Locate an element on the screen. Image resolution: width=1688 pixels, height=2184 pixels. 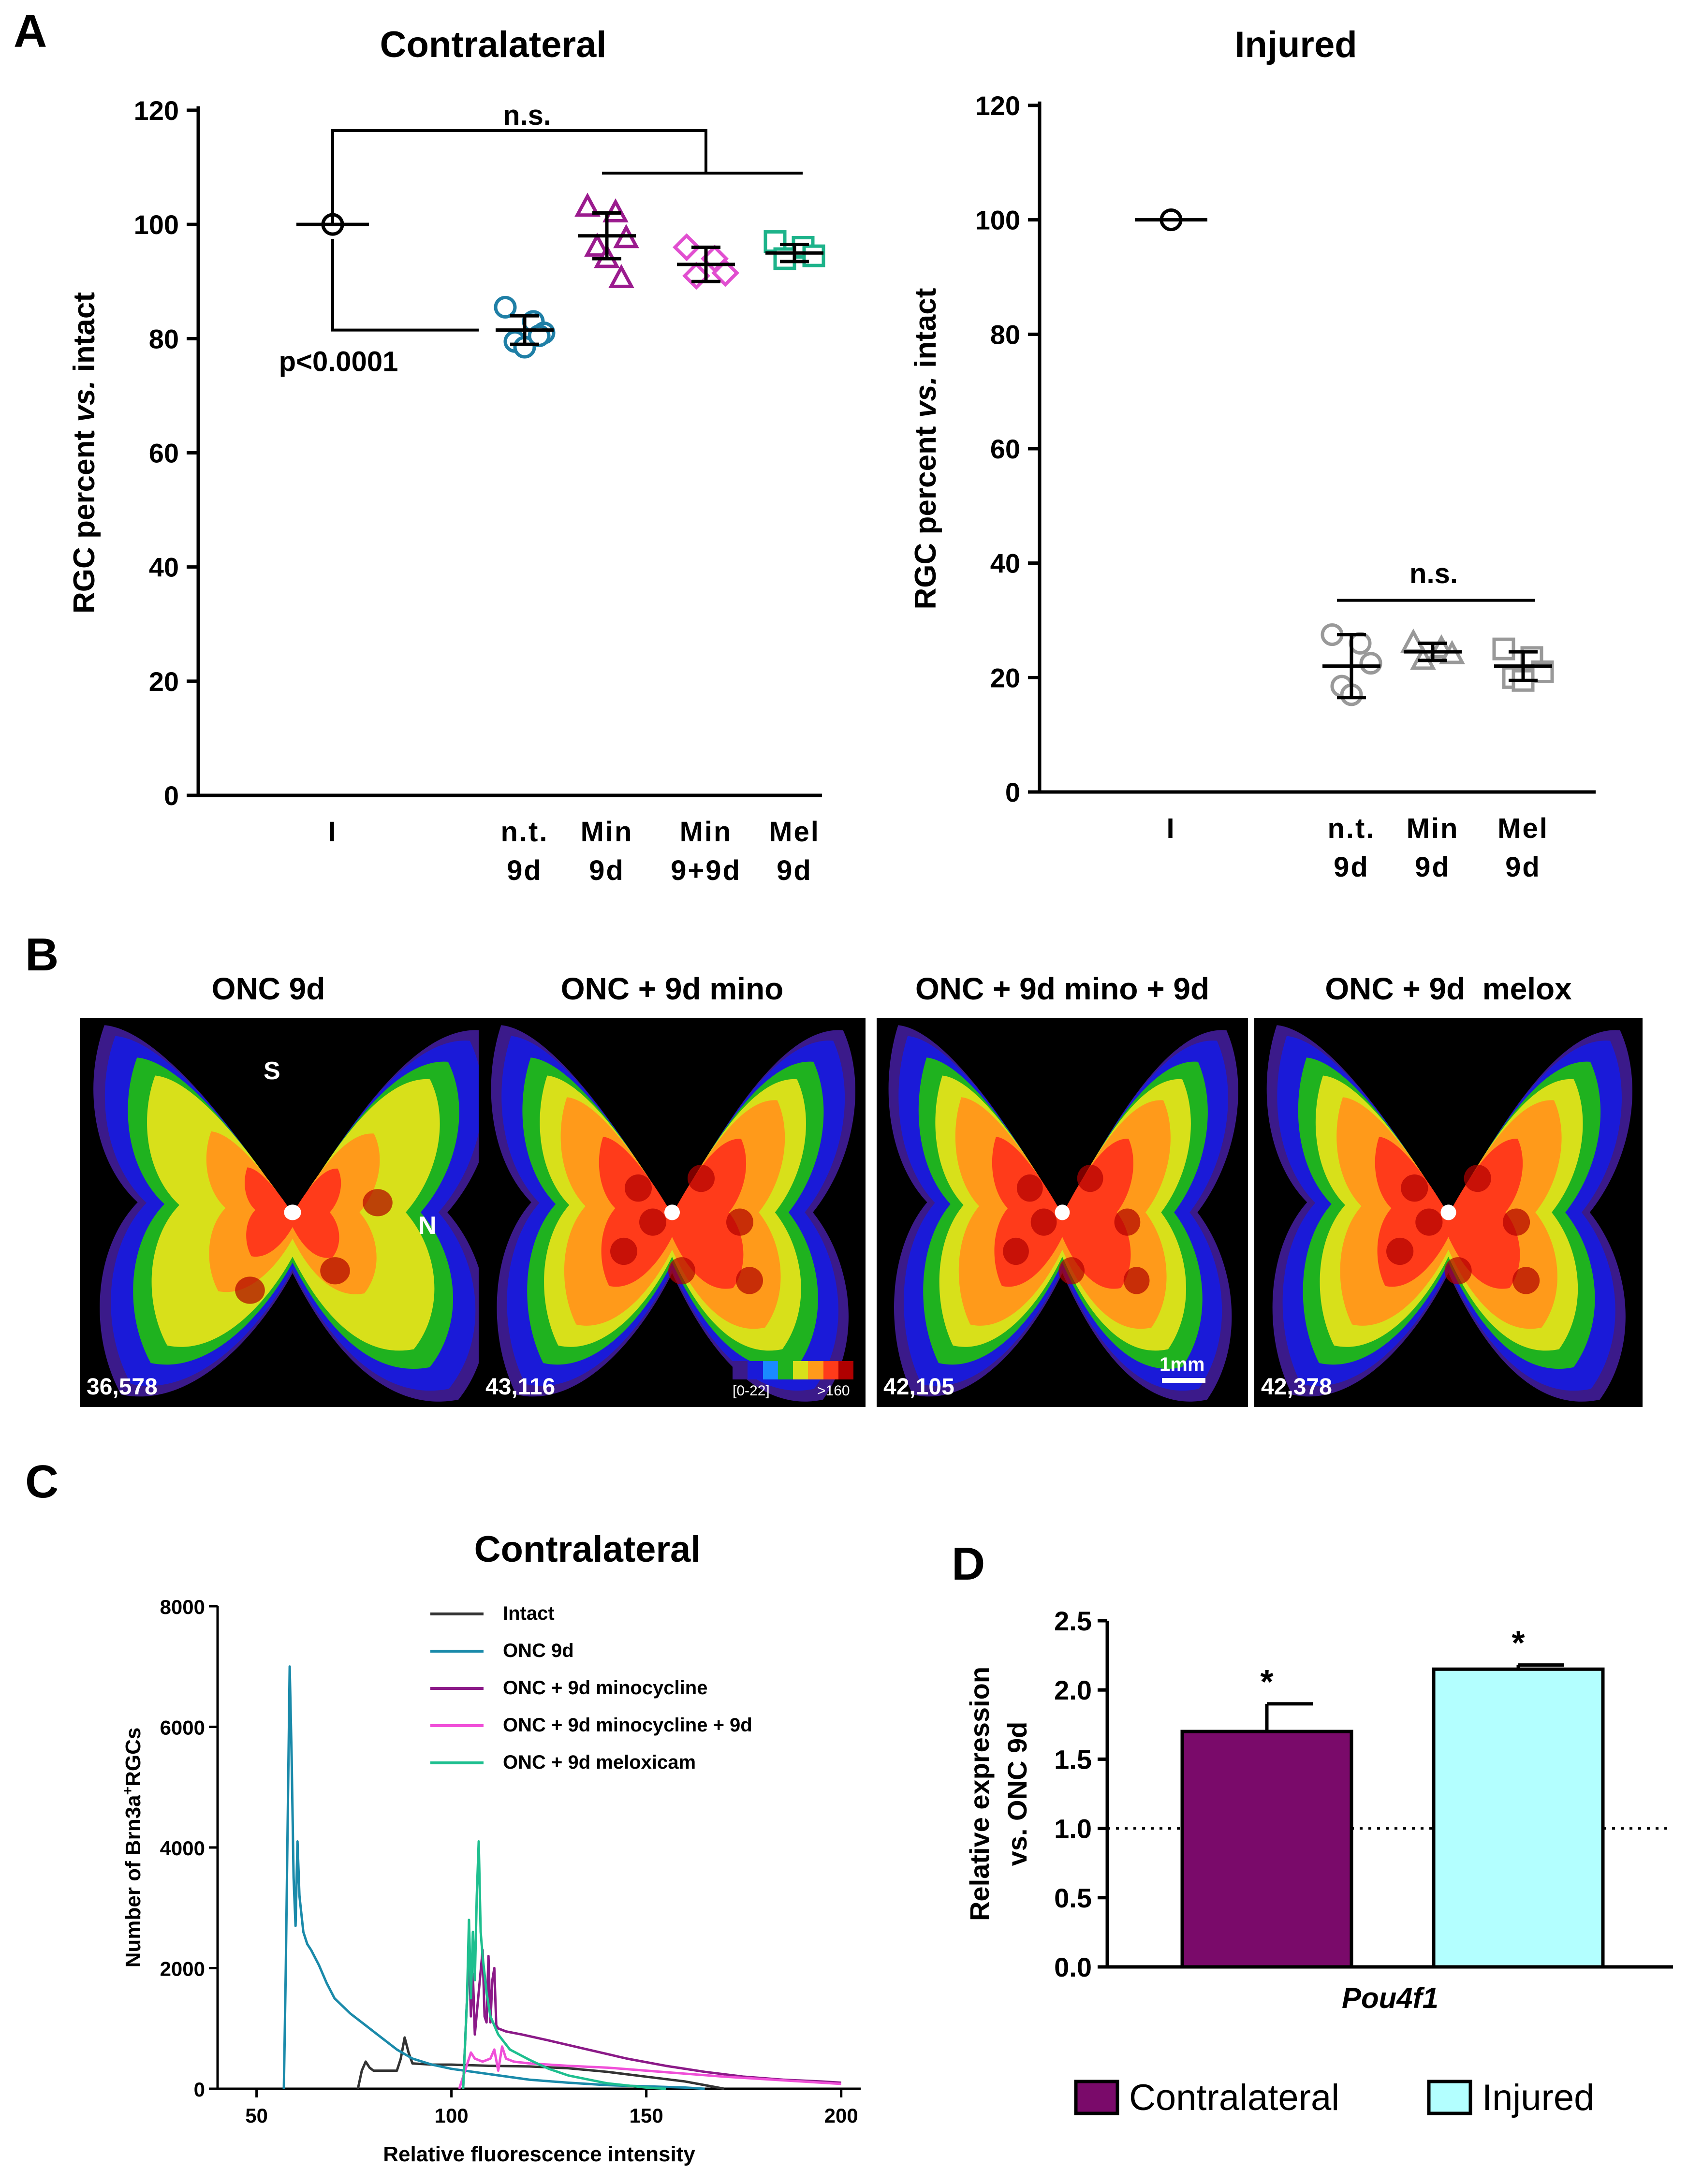
legend-label: ONC + 9d minocycline is located at coordinates (605, 1688).